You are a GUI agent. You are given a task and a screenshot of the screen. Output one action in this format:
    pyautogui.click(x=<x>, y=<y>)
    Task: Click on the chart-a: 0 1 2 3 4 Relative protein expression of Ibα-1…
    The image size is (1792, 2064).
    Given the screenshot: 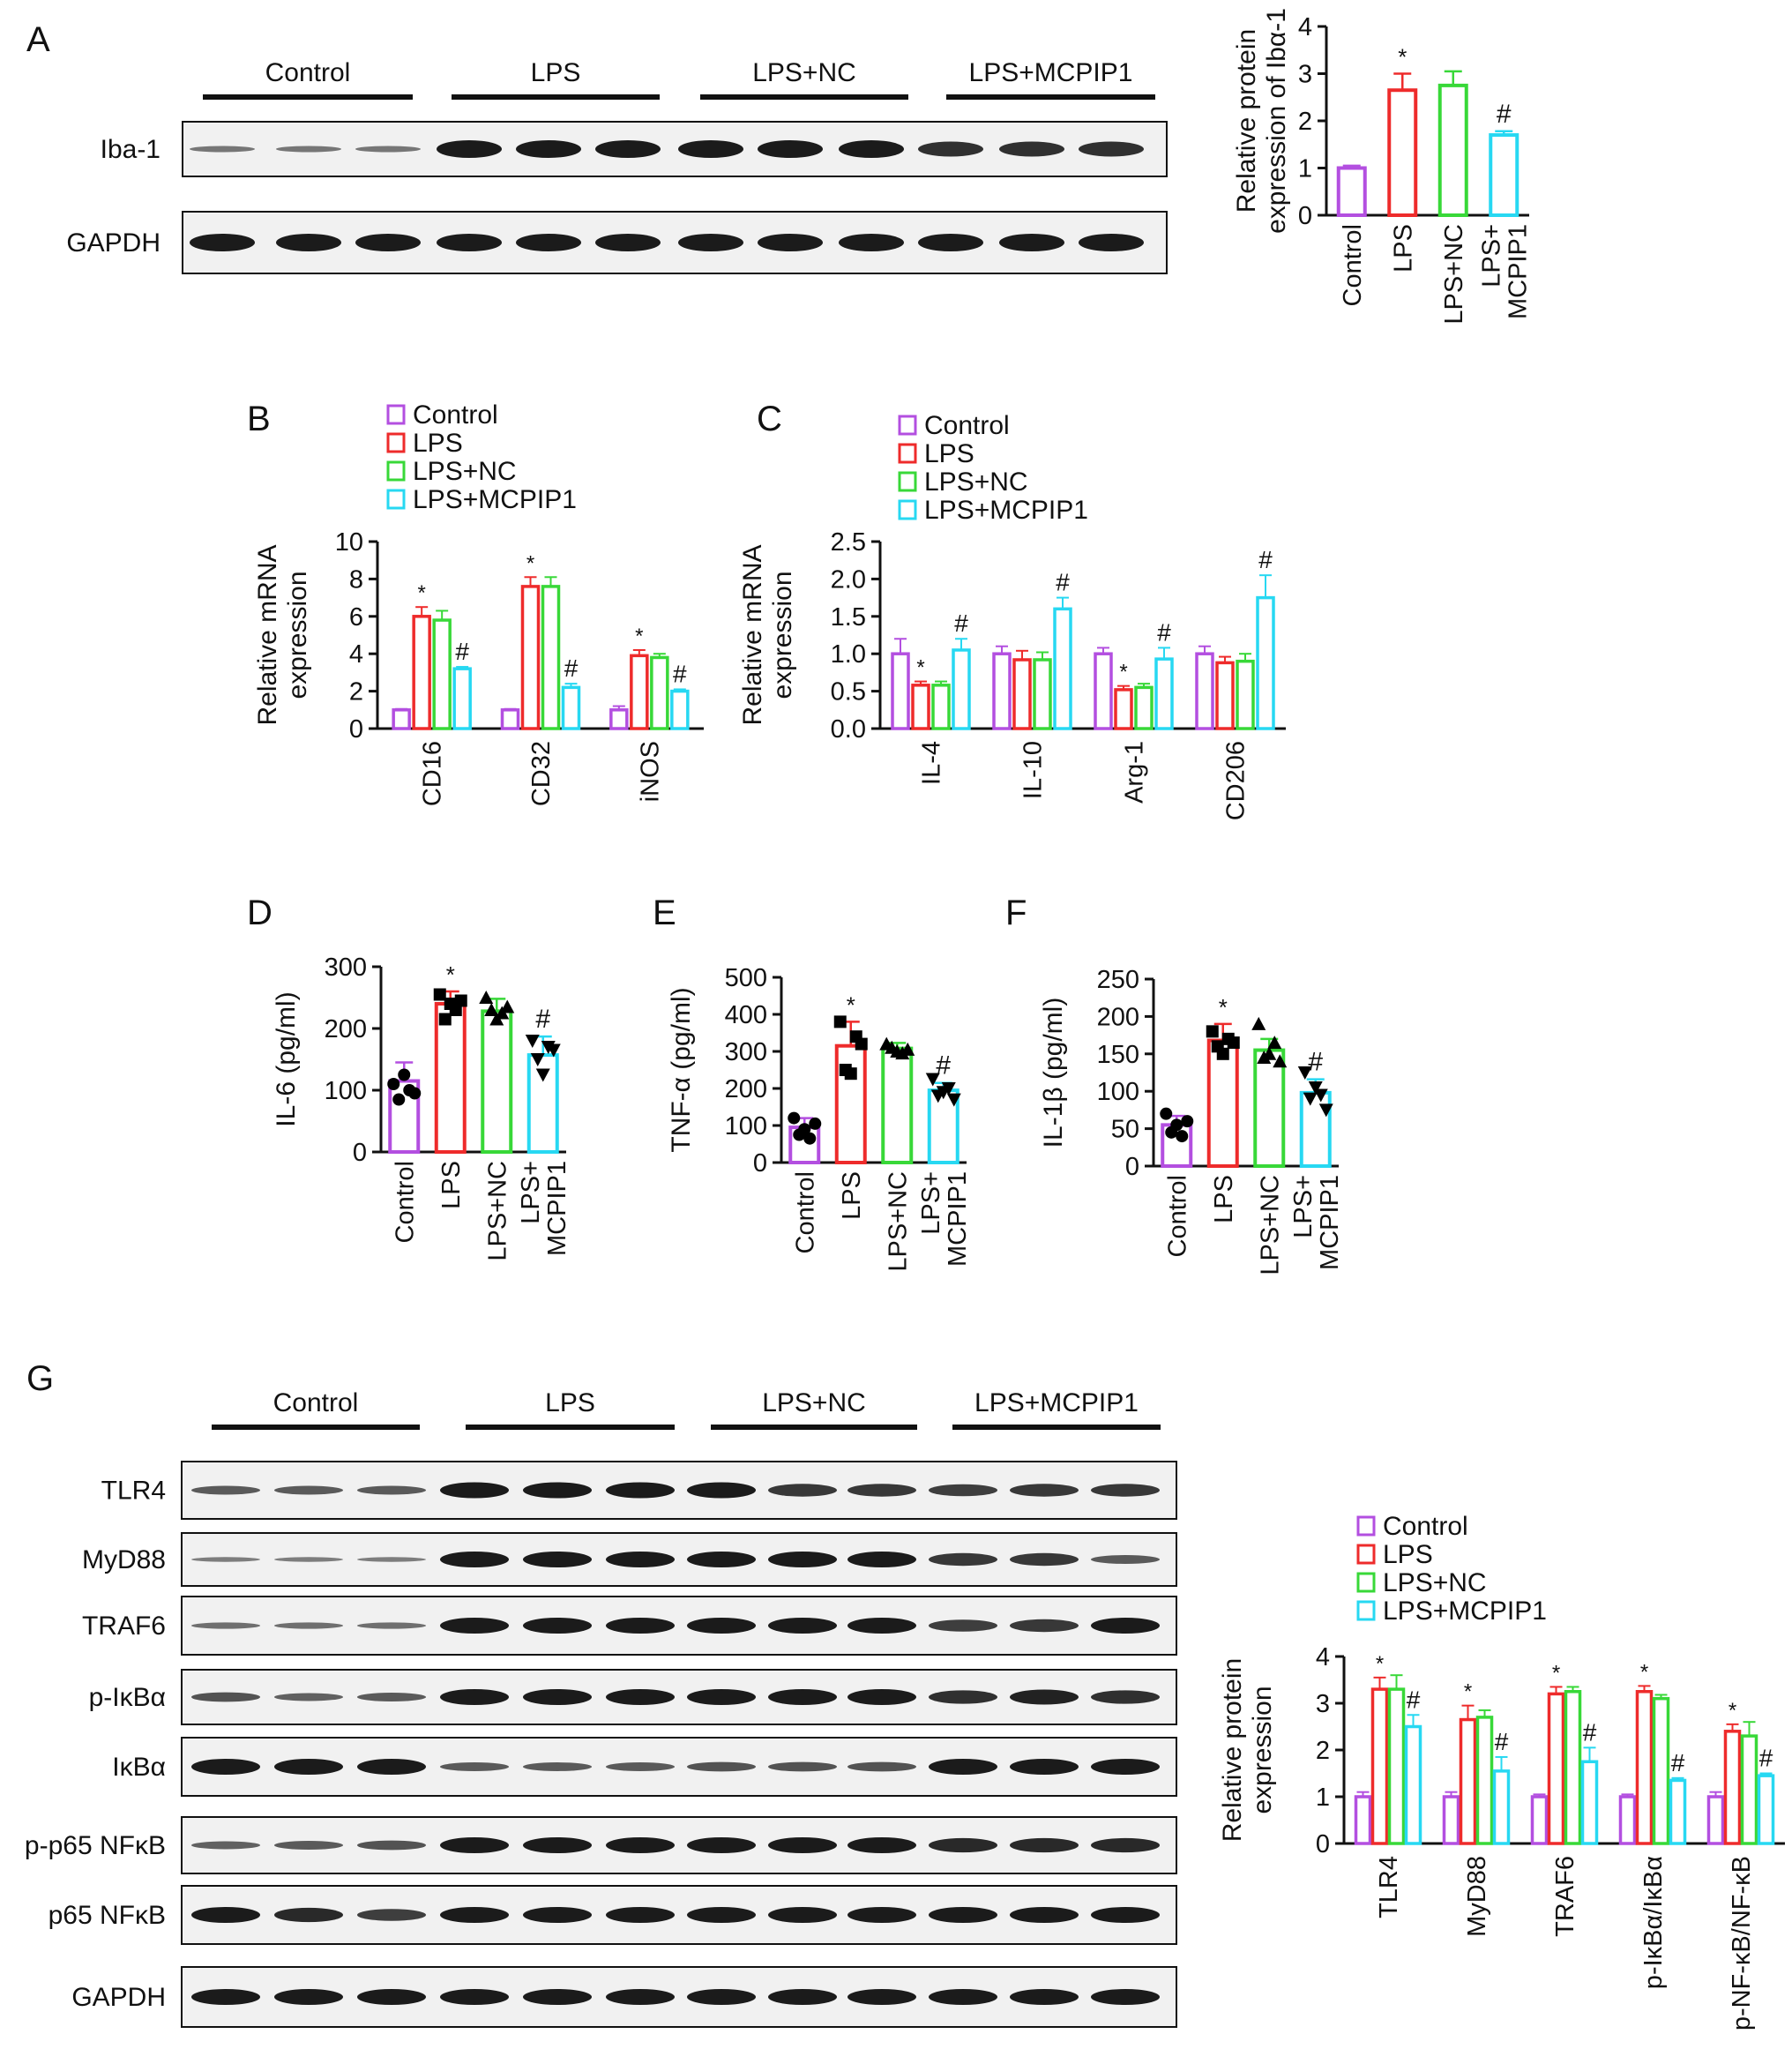 What is the action you would take?
    pyautogui.click(x=1382, y=166)
    